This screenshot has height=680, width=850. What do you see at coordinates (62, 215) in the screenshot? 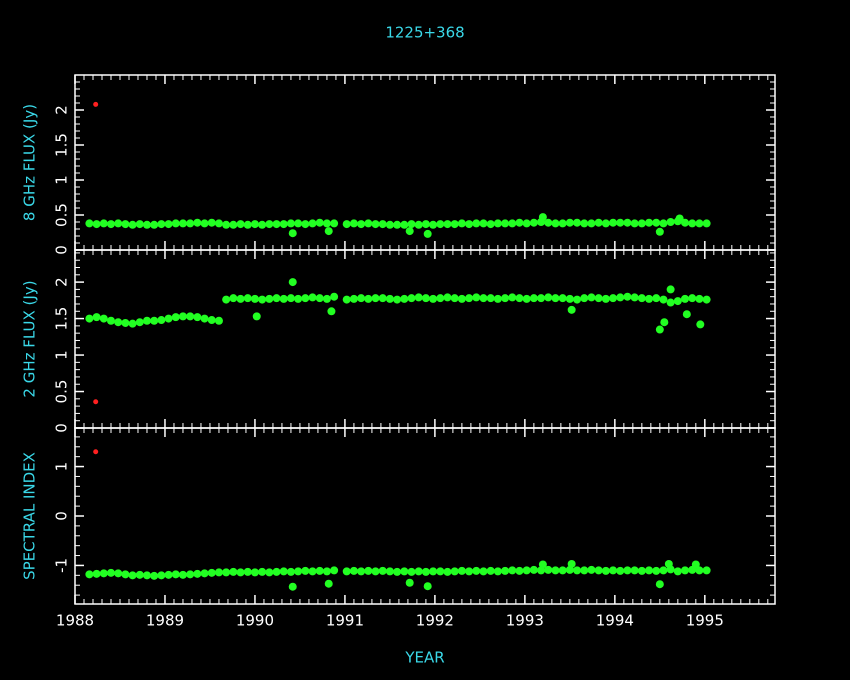
I see `y-tick-label: 0.5` at bounding box center [62, 215].